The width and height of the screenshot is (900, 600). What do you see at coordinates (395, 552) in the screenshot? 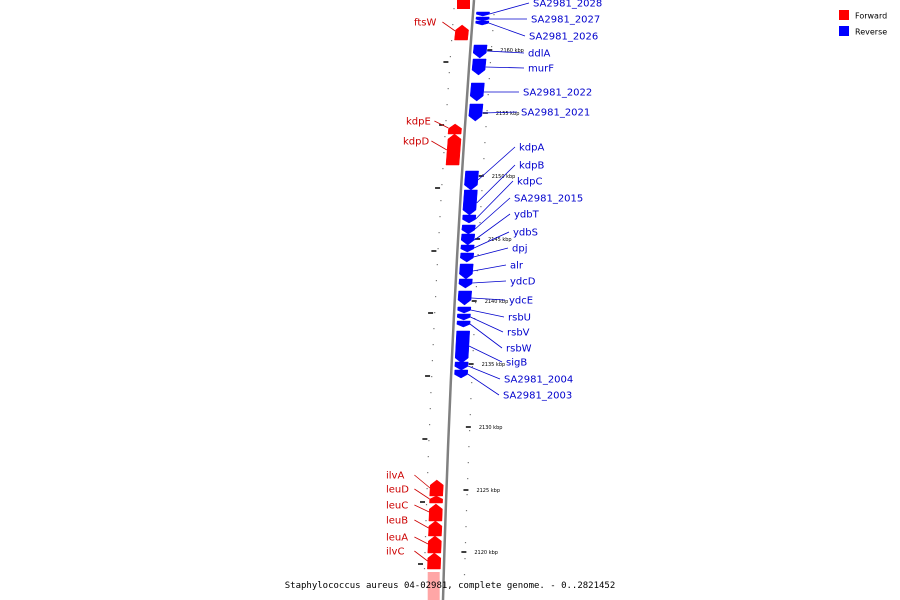
I see `gene-label-ilvC: ilvC` at bounding box center [395, 552].